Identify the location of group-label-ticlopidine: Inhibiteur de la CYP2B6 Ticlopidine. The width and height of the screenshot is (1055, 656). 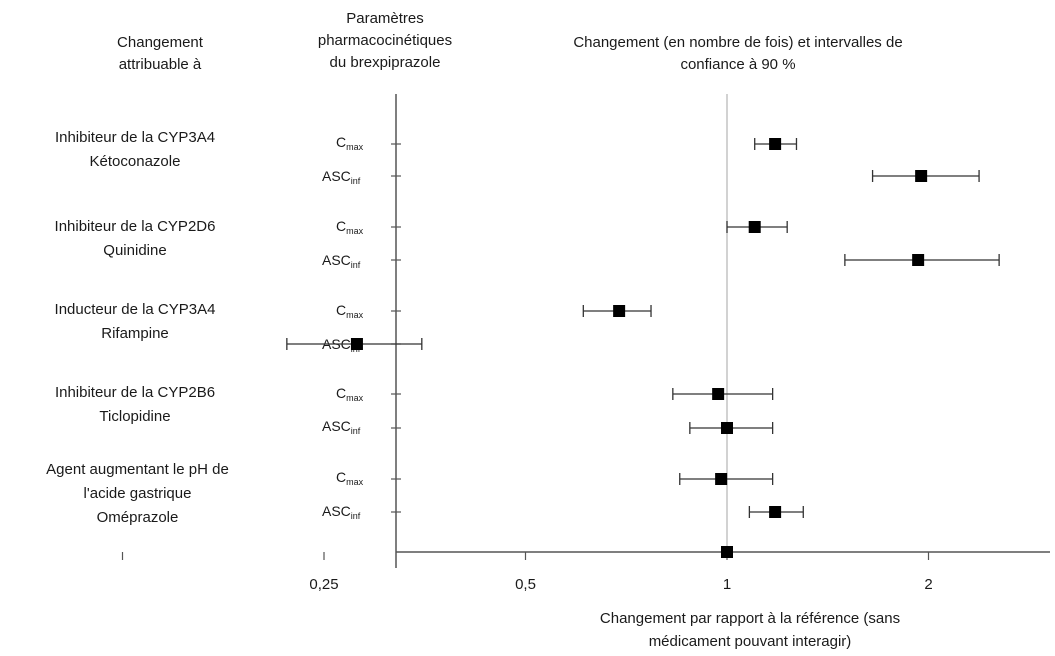
(135, 405).